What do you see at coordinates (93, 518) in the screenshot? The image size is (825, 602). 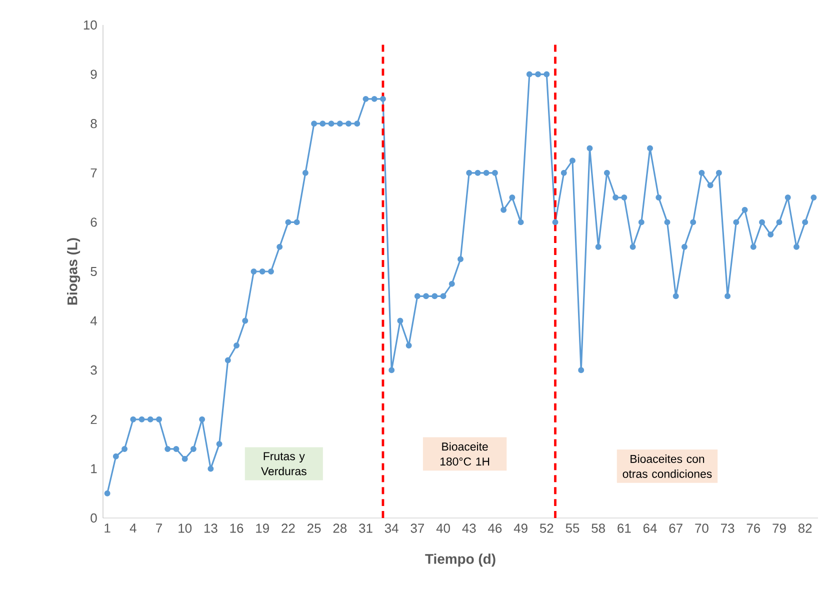 I see `y-tick-label: 0` at bounding box center [93, 518].